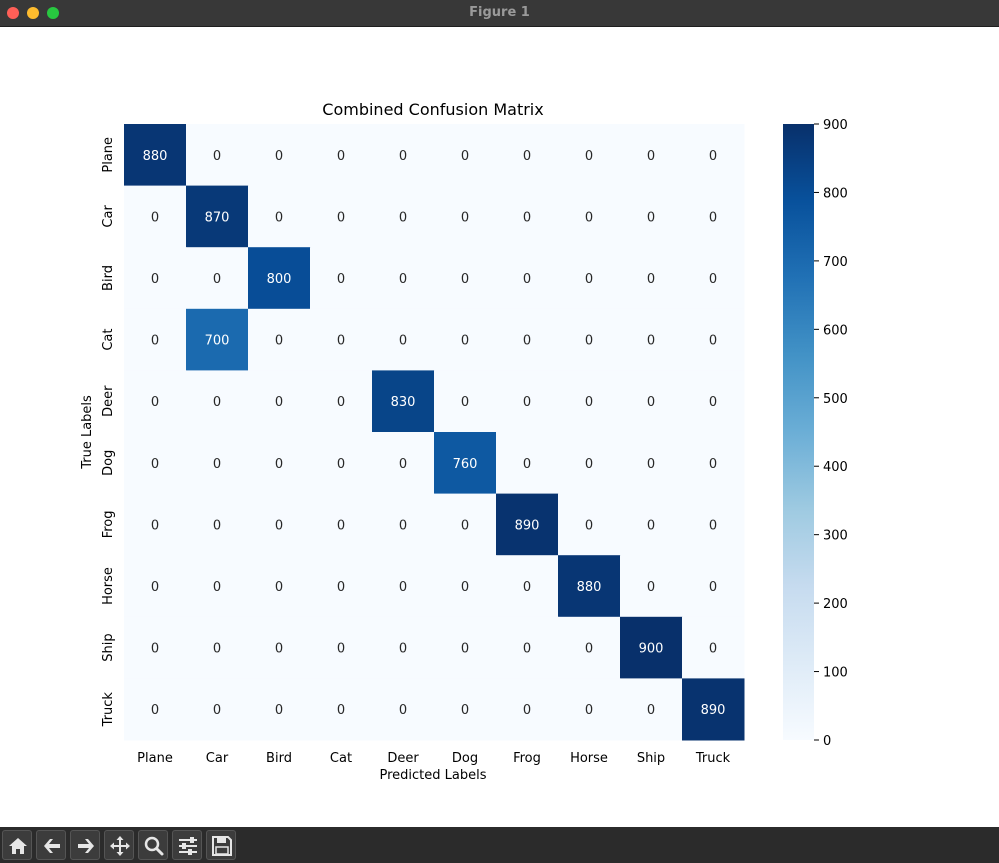 The height and width of the screenshot is (863, 999). I want to click on x-tick-label: Bird, so click(279, 758).